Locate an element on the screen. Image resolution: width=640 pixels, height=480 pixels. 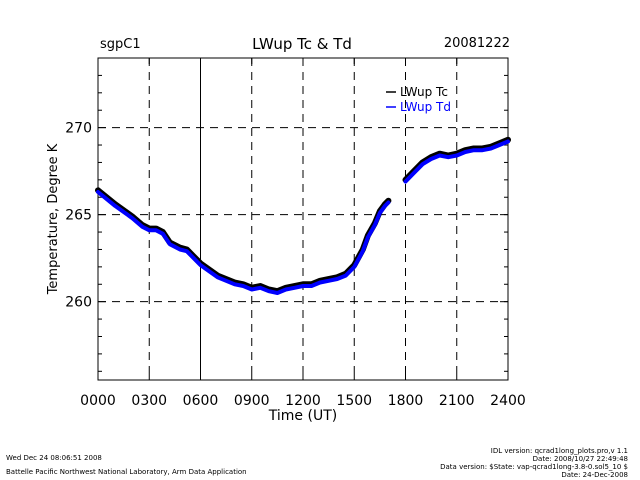
y-tick-label: 270 is located at coordinates (78, 129).